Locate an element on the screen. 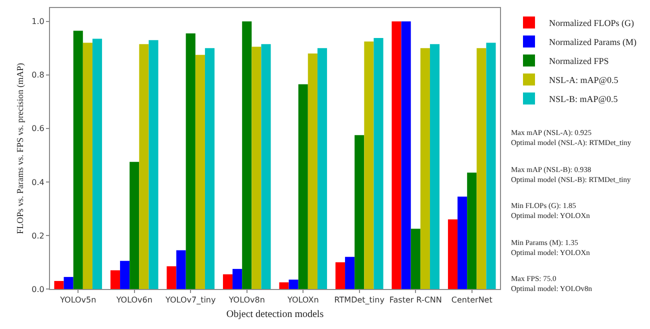 This screenshot has width=650, height=329. y-tick-label: 0.6 is located at coordinates (38, 129).